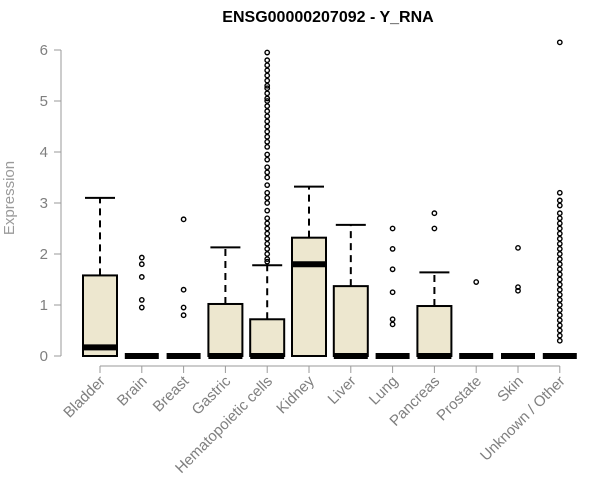  I want to click on x-tick-label: Kidney, so click(295, 394).